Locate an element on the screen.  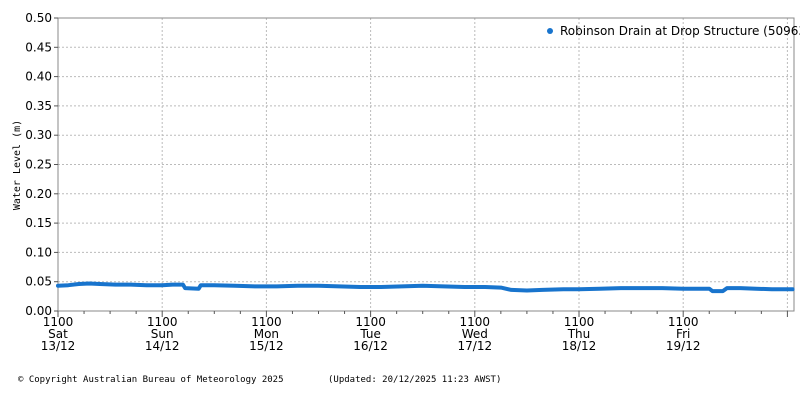
x-tick-label: Wed is located at coordinates (475, 334).